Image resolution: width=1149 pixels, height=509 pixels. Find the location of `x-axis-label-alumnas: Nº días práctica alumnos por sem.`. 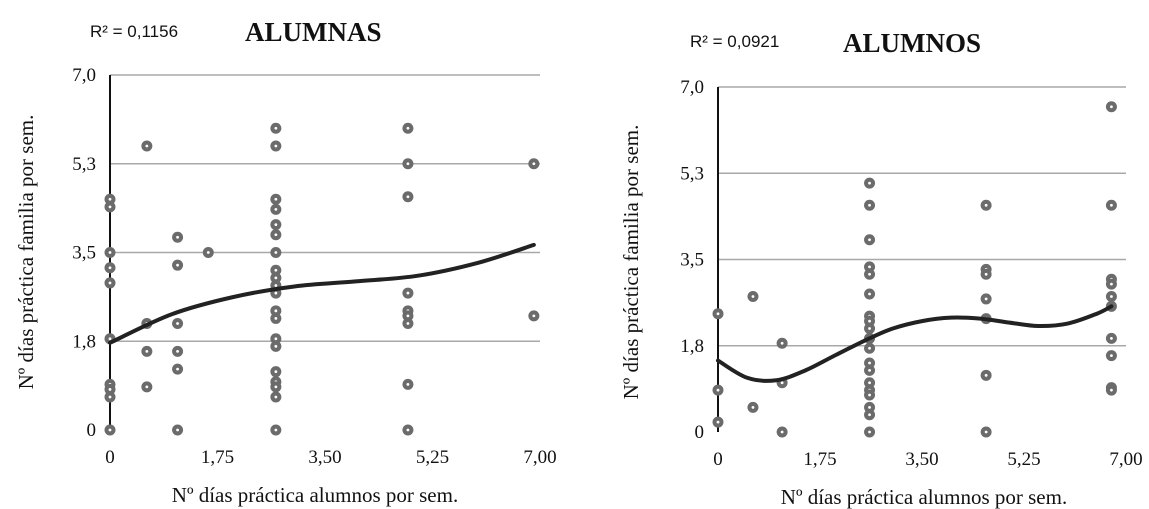

x-axis-label-alumnas: Nº días práctica alumnos por sem. is located at coordinates (315, 495).